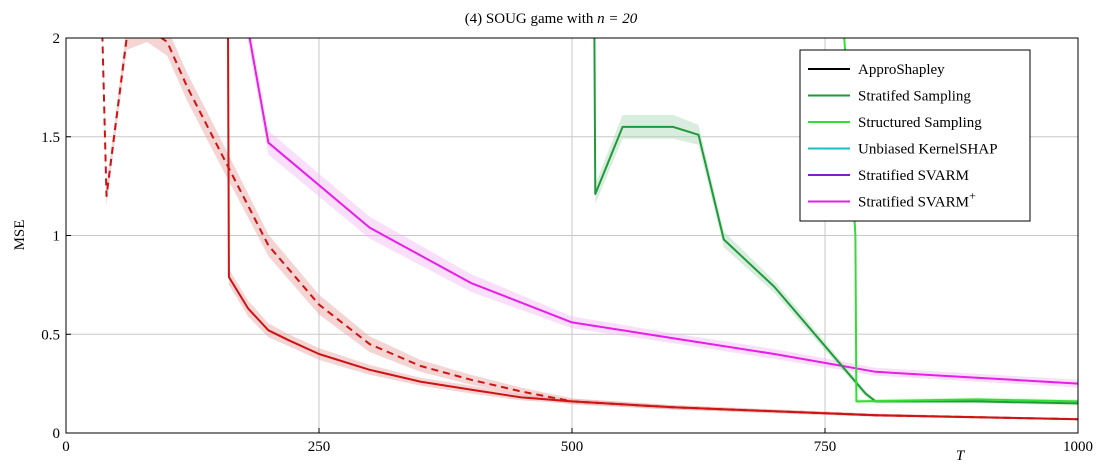  I want to click on legend-label: ApproShapley, so click(901, 70).